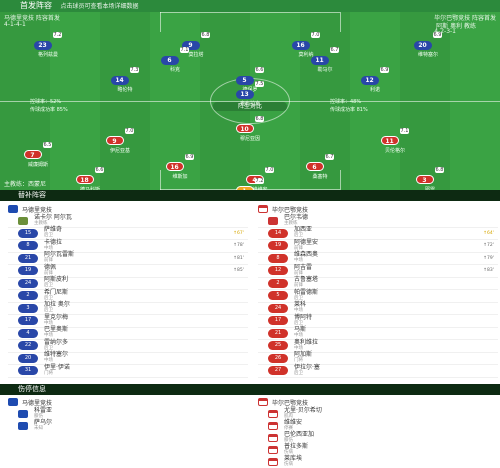  What do you see at coordinates (128, 296) in the screenshot?
I see `sub-row: 2 希门尼斯 后卫` at bounding box center [128, 296].